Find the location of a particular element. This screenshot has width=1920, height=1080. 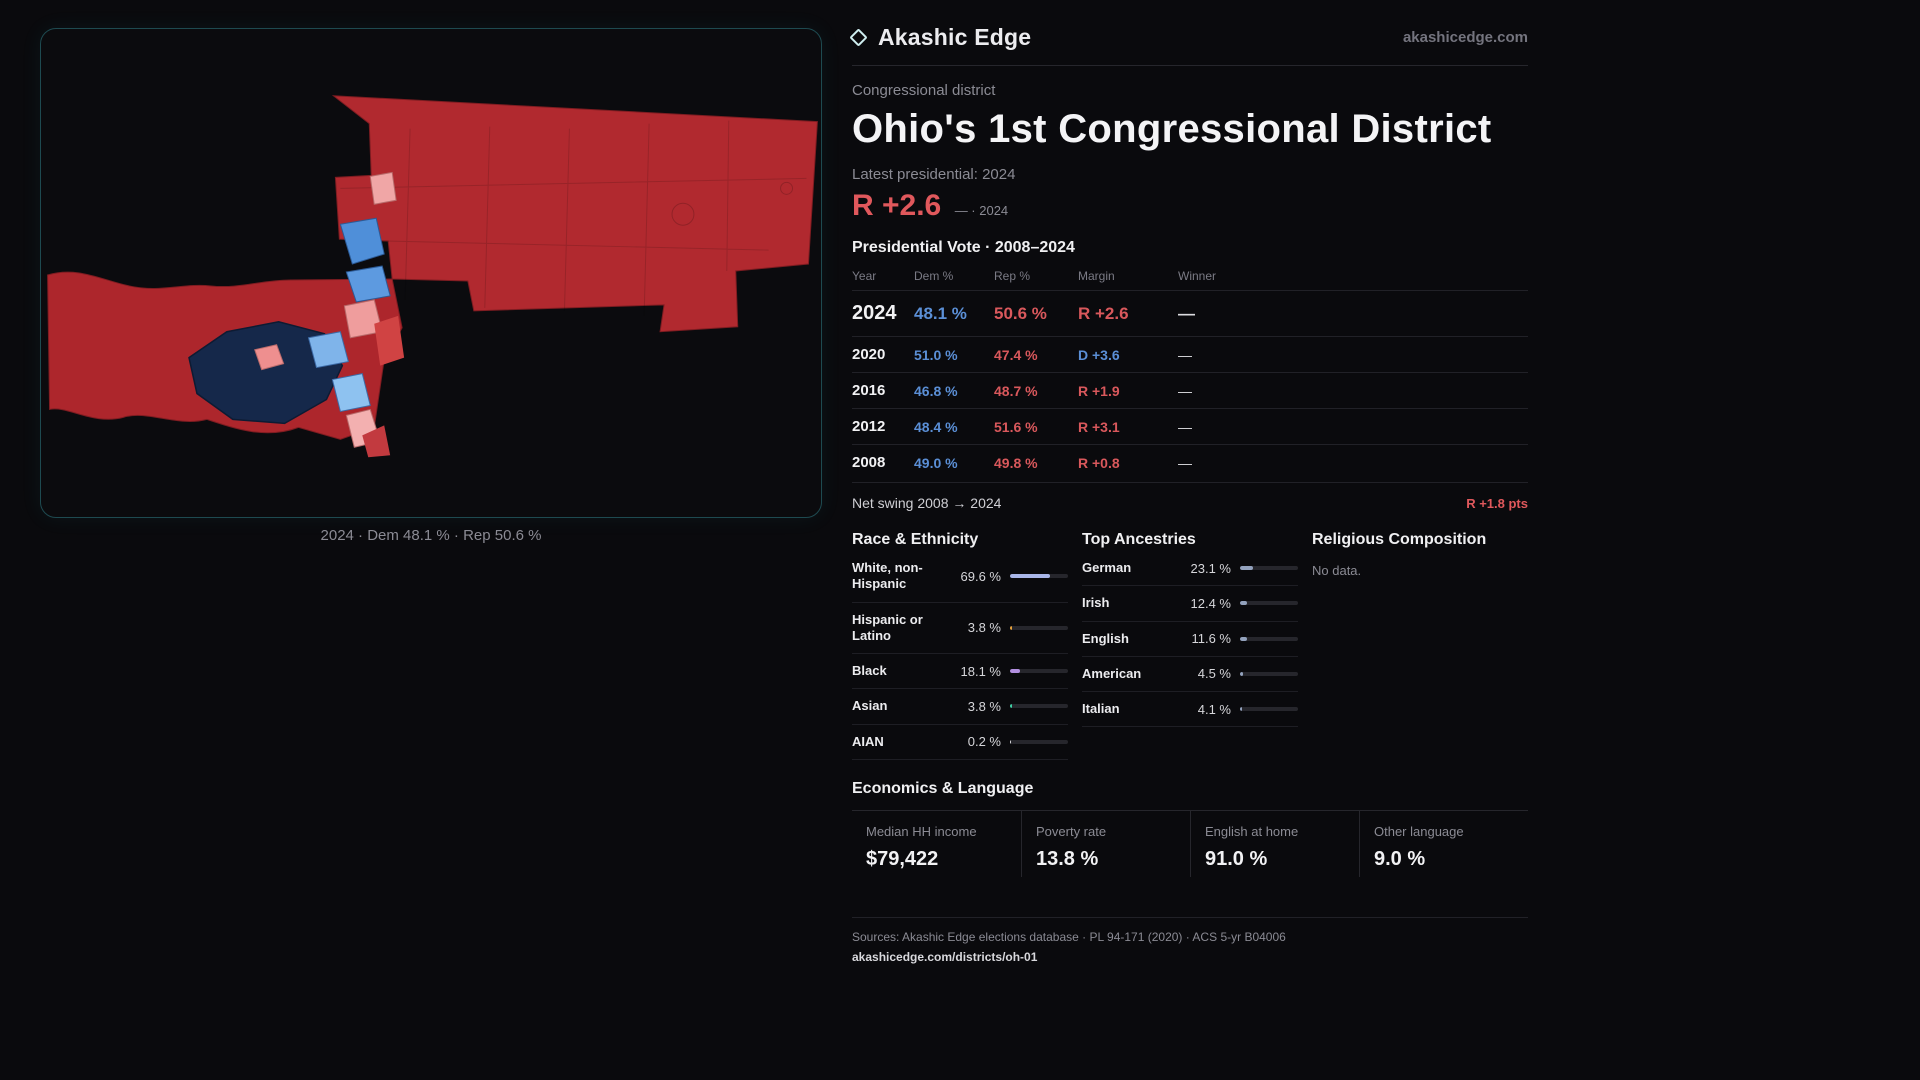

ancestry-row: English 11.6 % is located at coordinates (1190, 639).